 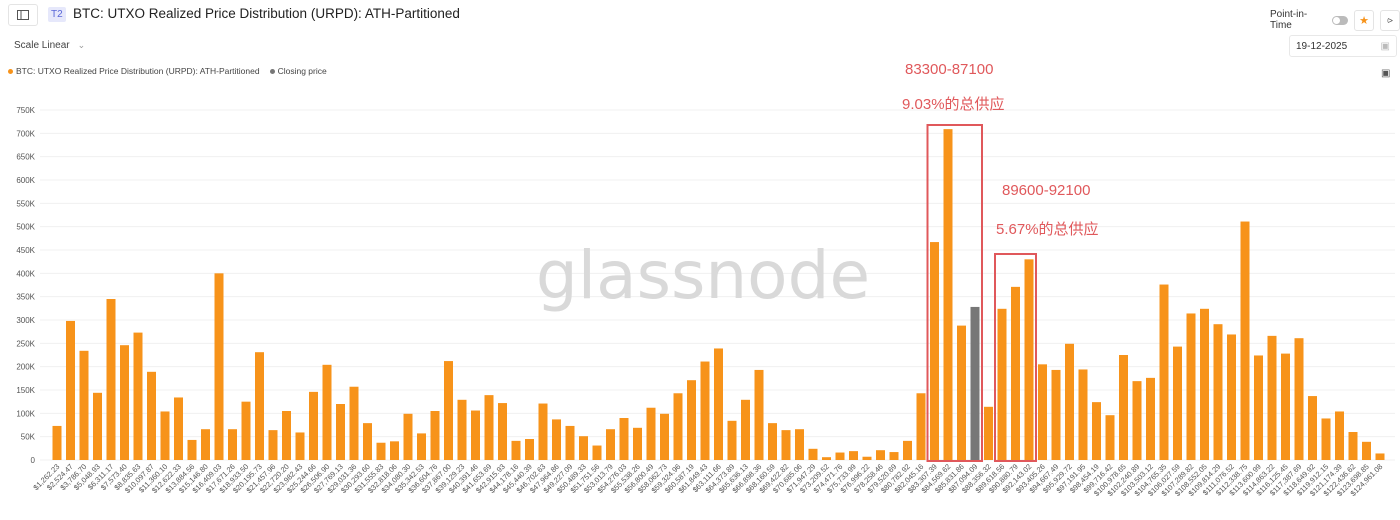 What do you see at coordinates (1340, 20) in the screenshot?
I see `point-in-time-toggle` at bounding box center [1340, 20].